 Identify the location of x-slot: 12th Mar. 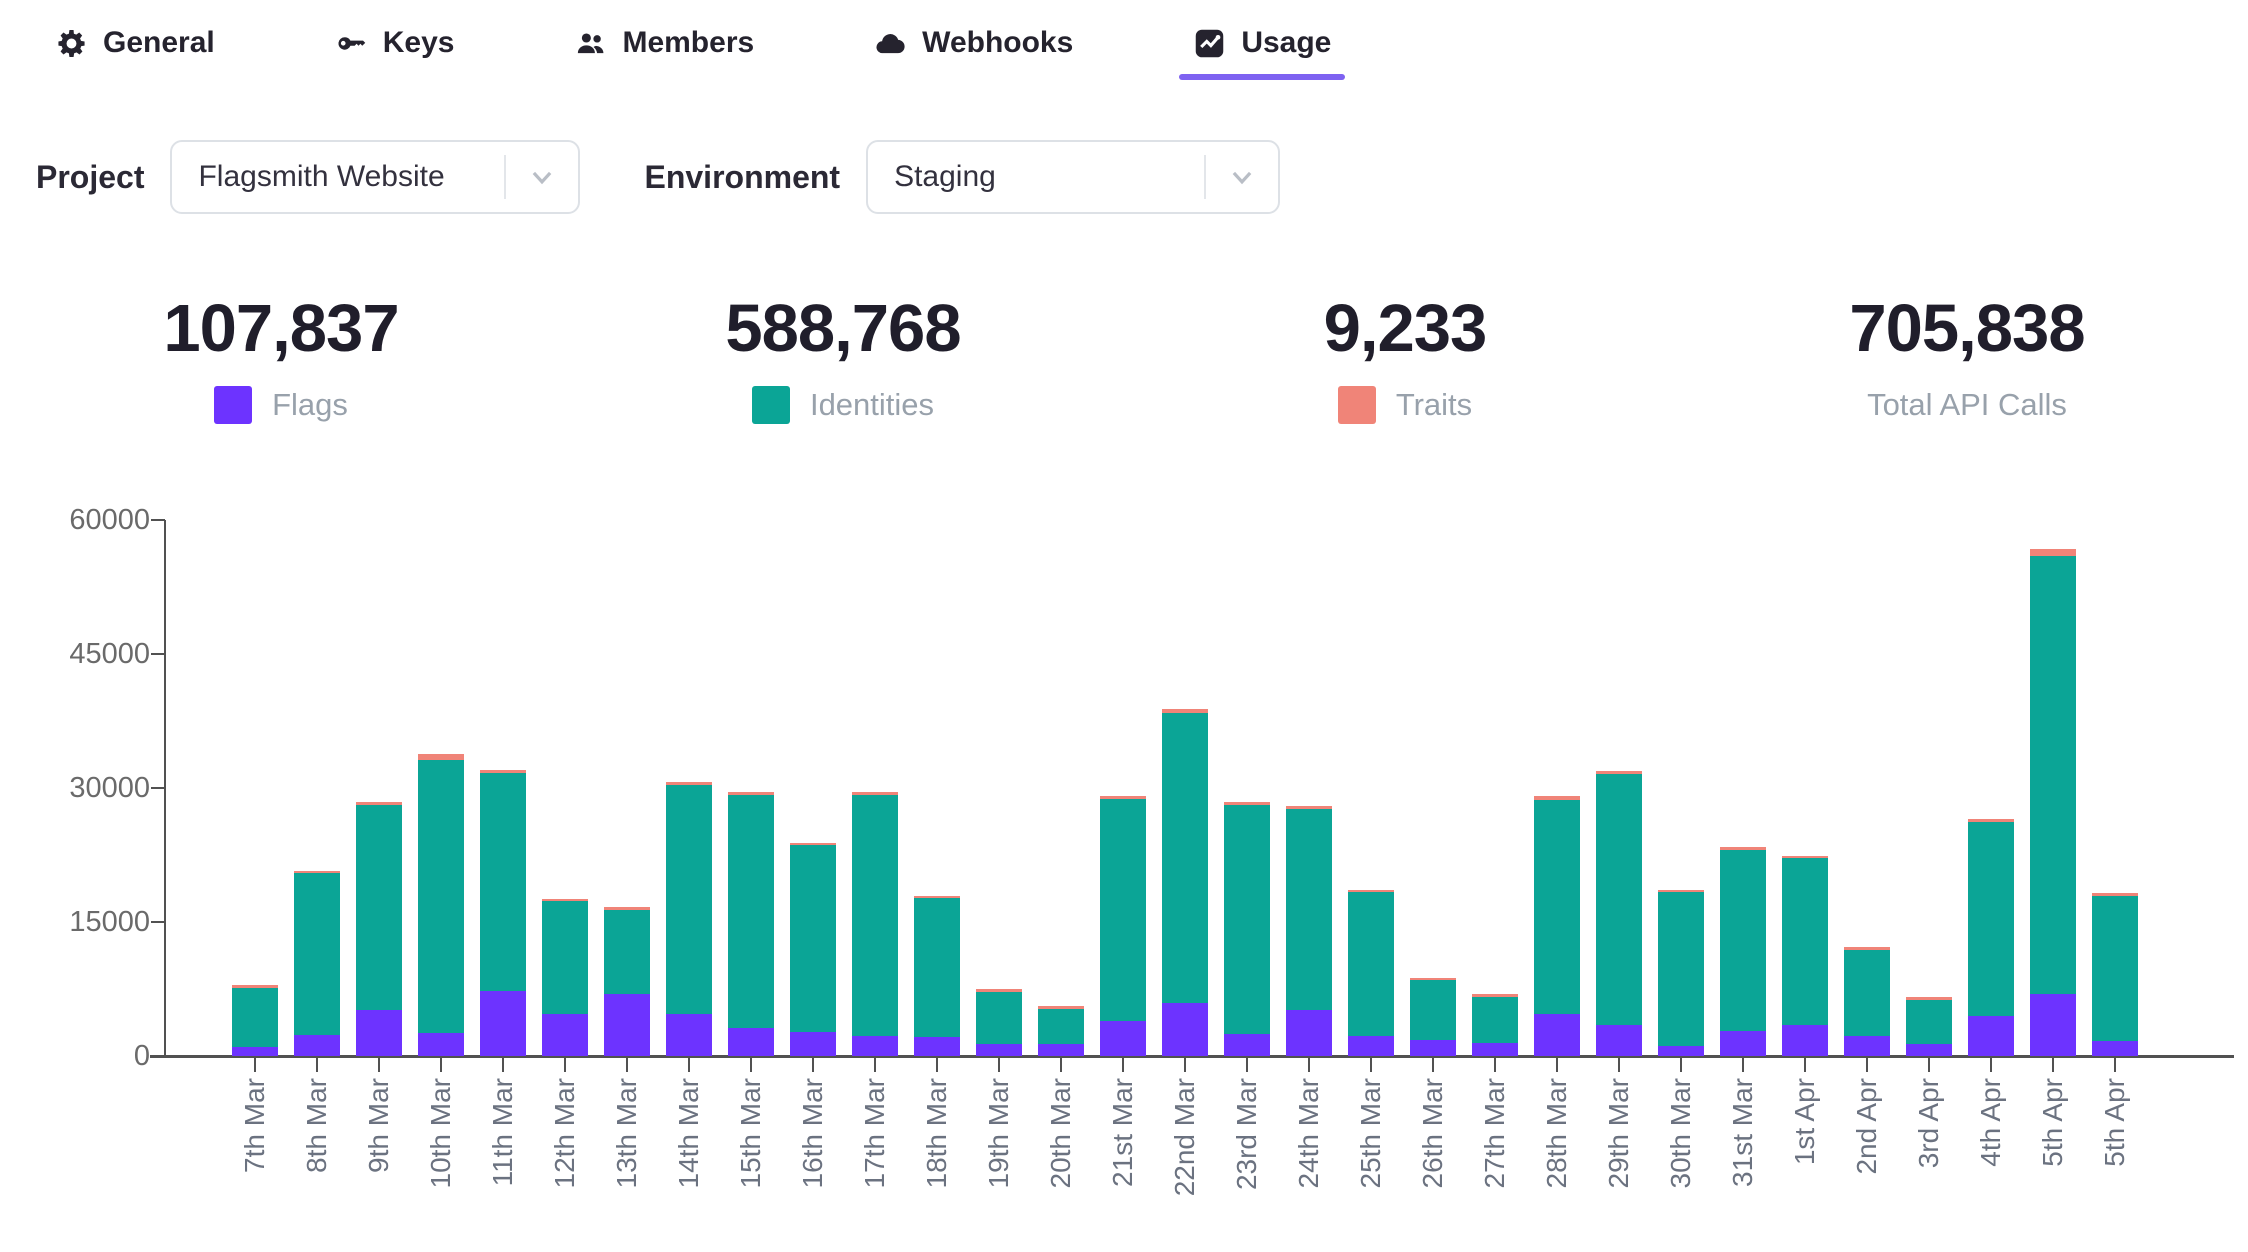
(565, 1154).